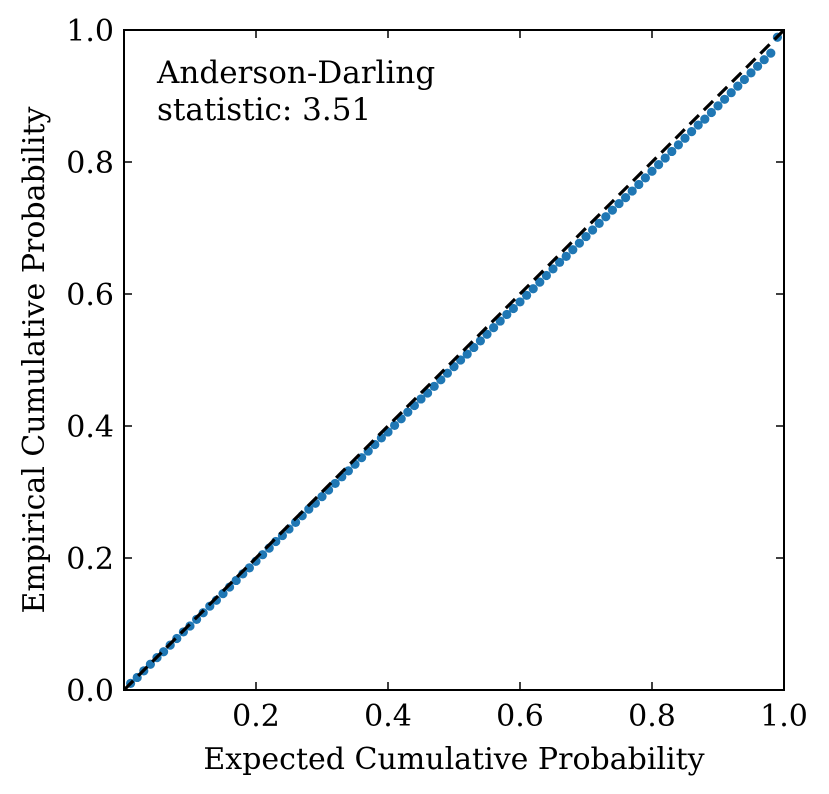 Image resolution: width=829 pixels, height=794 pixels. I want to click on annotation: Anderson-Darling statistic: 3.51, so click(295, 91).